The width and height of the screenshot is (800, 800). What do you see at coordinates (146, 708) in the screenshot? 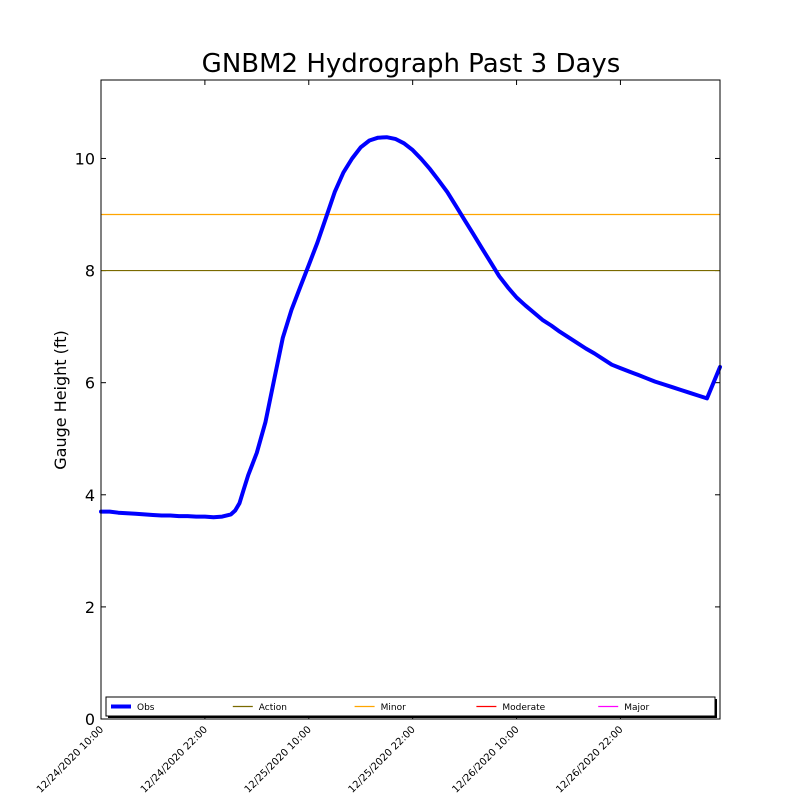
I see `legend-label-obs: Obs` at bounding box center [146, 708].